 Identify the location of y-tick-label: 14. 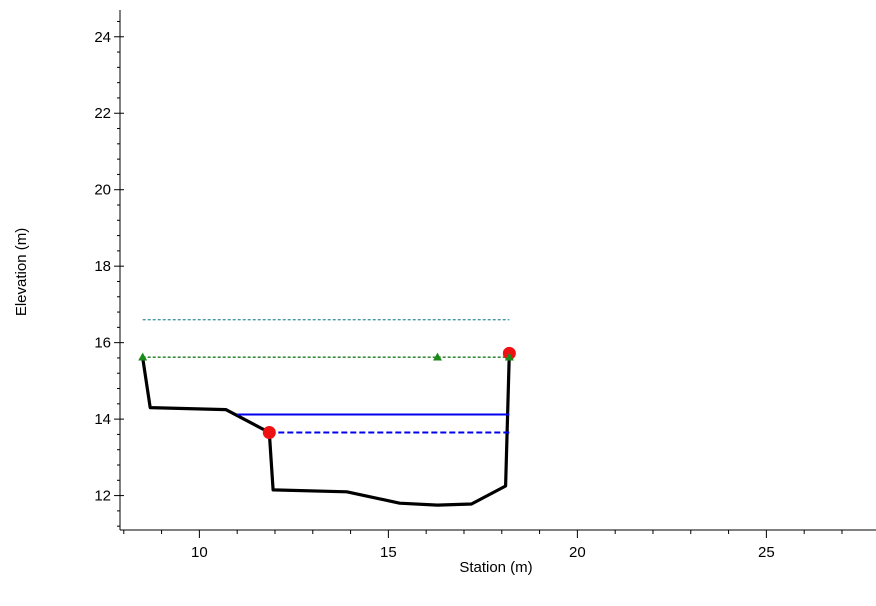
(102, 419).